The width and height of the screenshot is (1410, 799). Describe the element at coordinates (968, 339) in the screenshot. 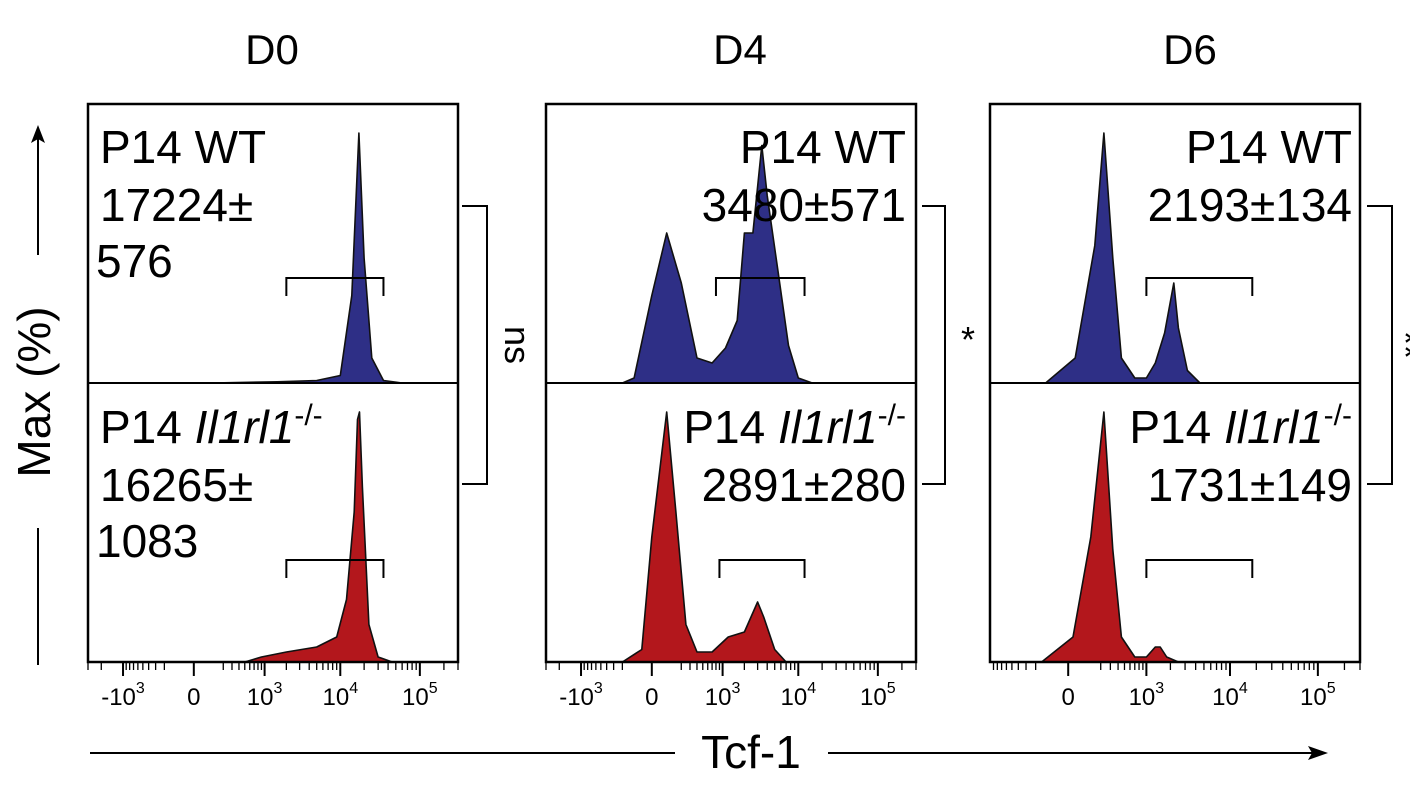

I see `significance-label: *` at that location.